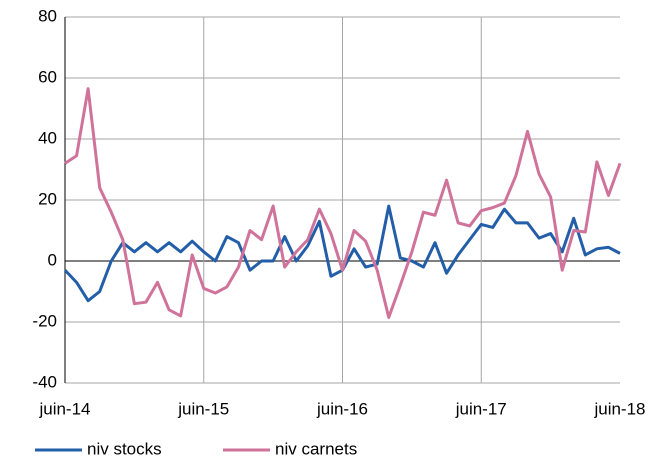  What do you see at coordinates (481, 408) in the screenshot?
I see `x-tick-label: juin-17` at bounding box center [481, 408].